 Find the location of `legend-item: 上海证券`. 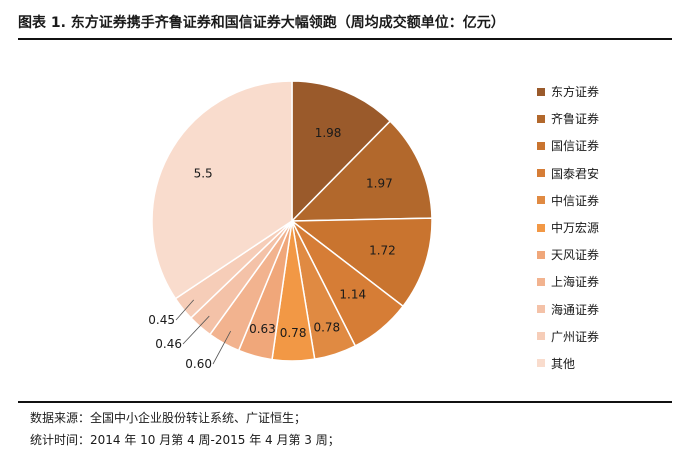

legend-item: 上海证券 is located at coordinates (568, 281).